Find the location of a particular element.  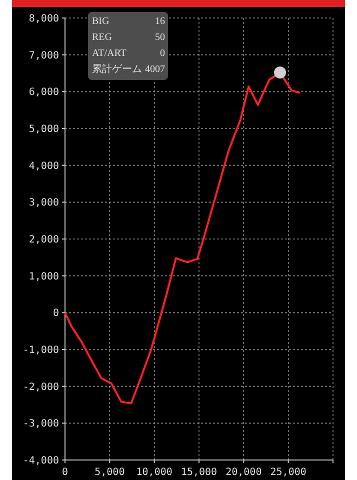

annotation: 0 is located at coordinates (162, 53).